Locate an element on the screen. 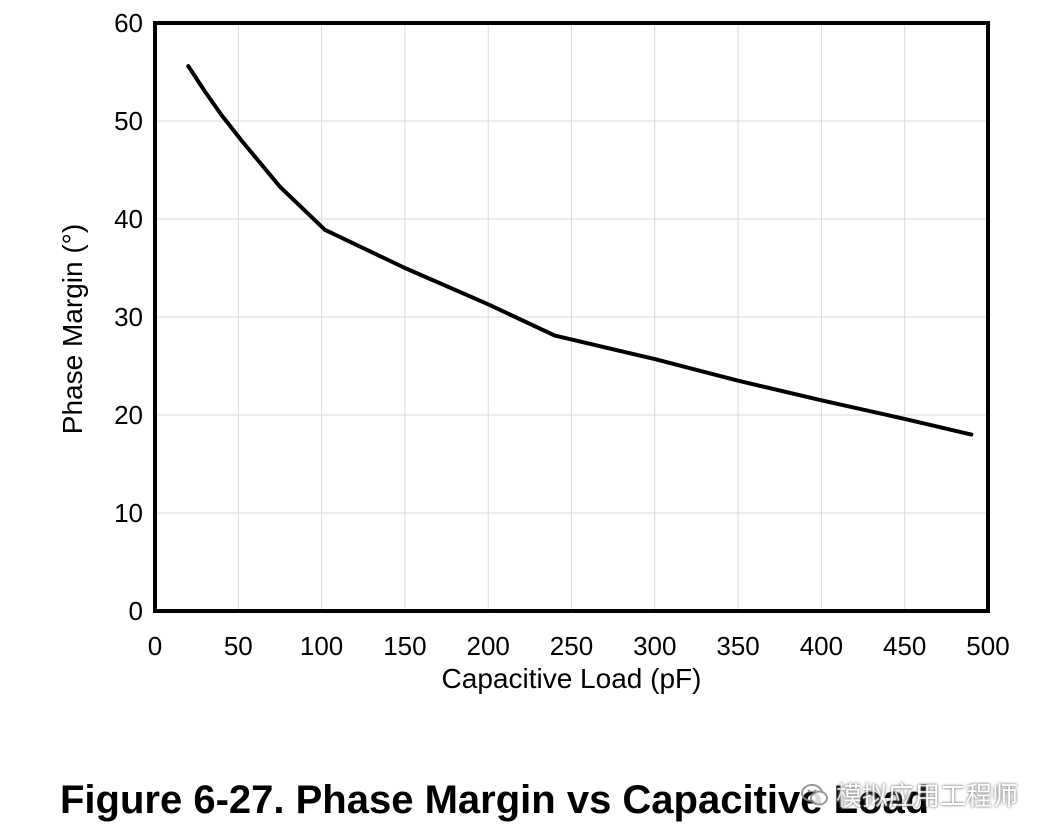 The image size is (1050, 839). x-tick-label: 450 is located at coordinates (904, 646).